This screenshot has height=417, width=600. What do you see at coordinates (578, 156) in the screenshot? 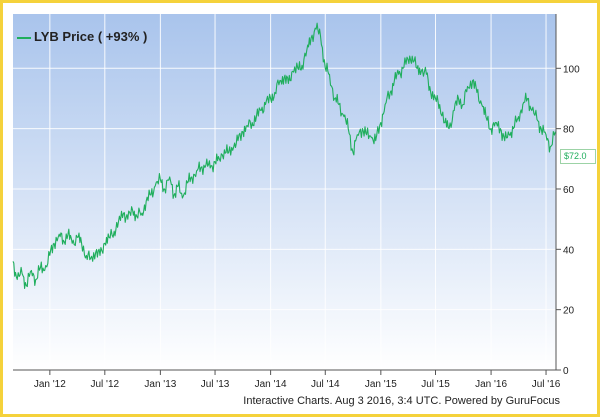
I see `last-price-badge: $72.0` at bounding box center [578, 156].